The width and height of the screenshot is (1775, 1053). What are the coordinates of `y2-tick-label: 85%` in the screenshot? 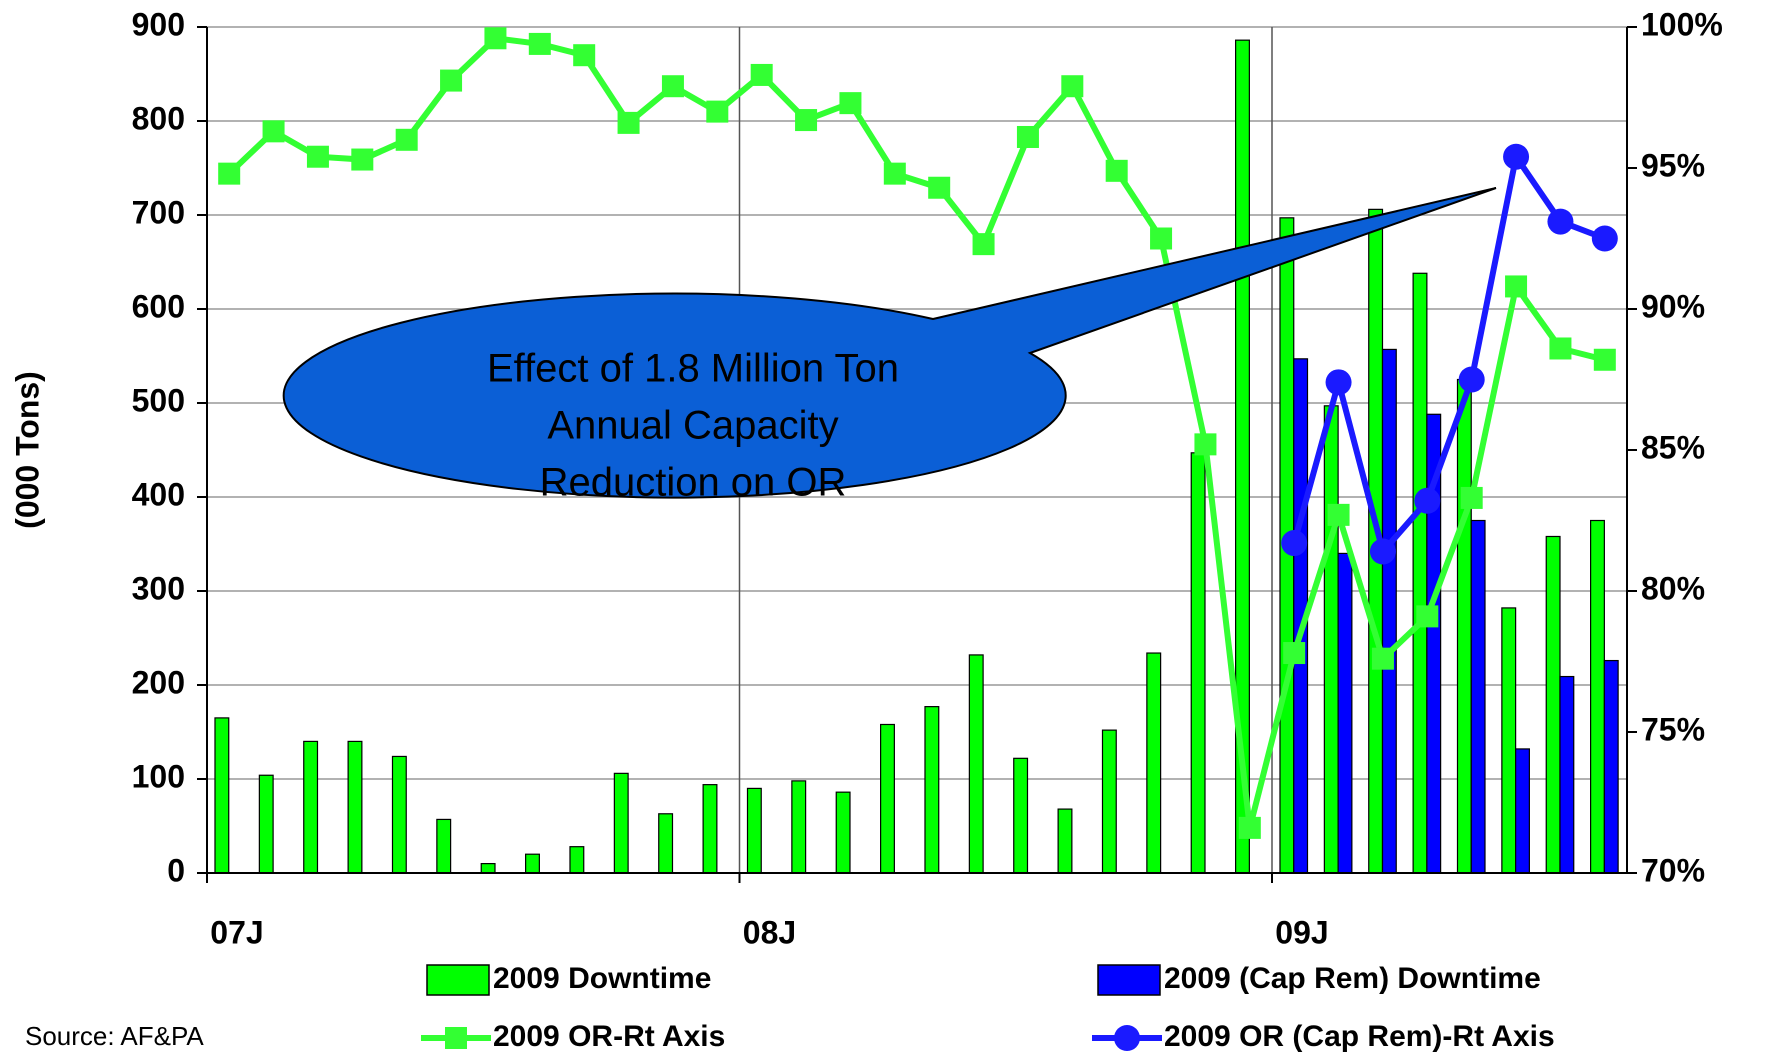 It's located at (1673, 447).